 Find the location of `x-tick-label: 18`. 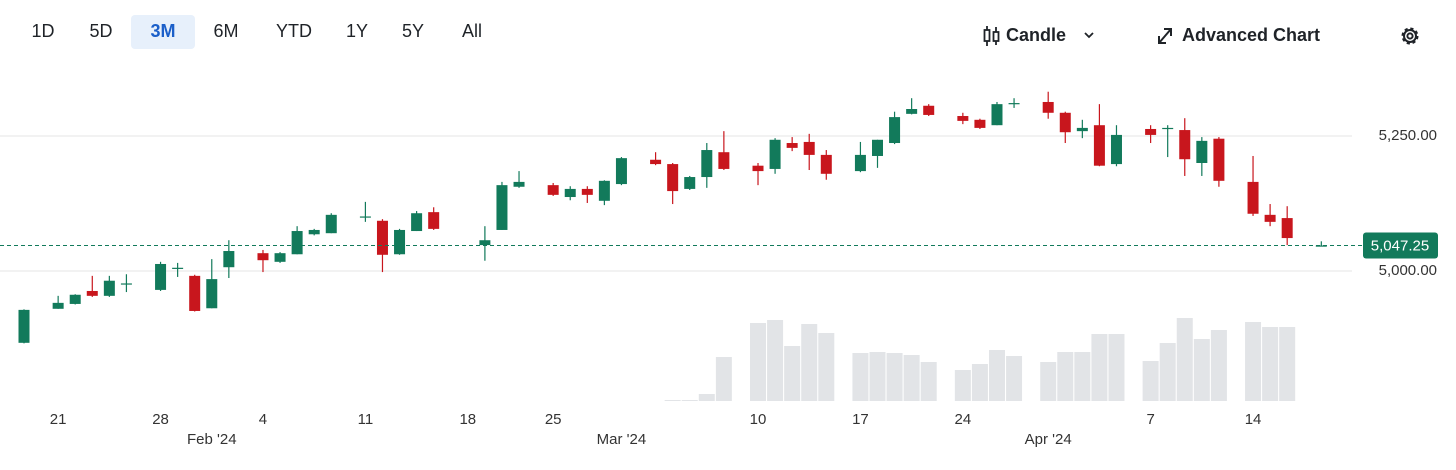

x-tick-label: 18 is located at coordinates (467, 419).